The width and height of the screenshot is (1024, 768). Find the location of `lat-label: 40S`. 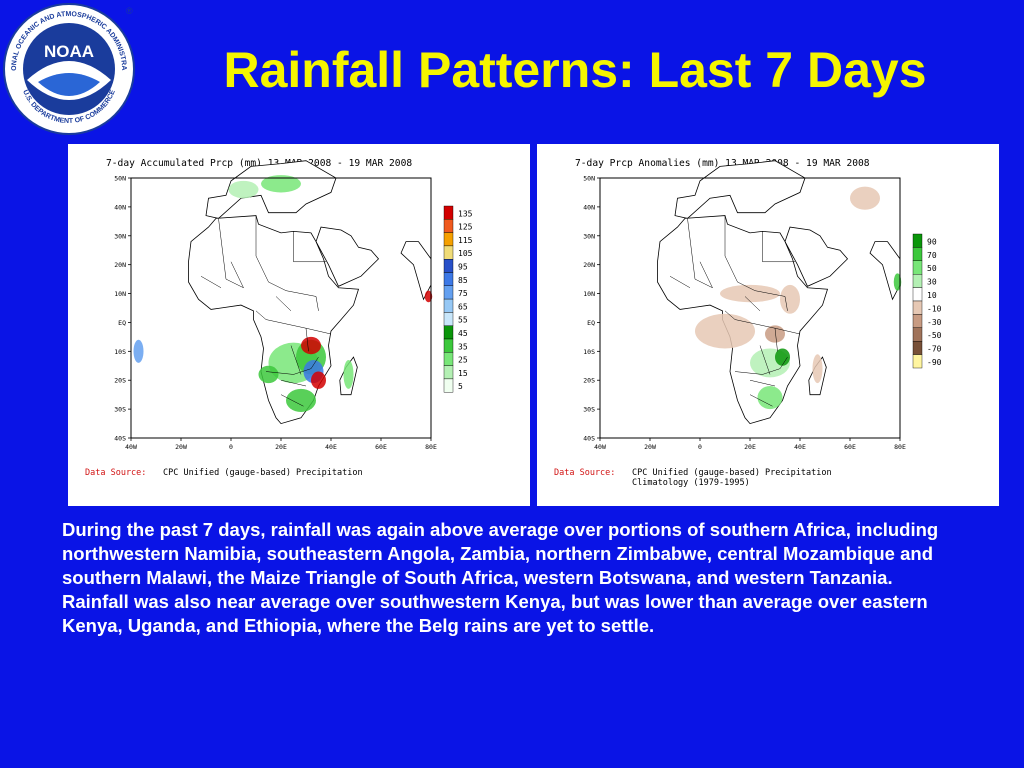

lat-label: 40S is located at coordinates (589, 439).